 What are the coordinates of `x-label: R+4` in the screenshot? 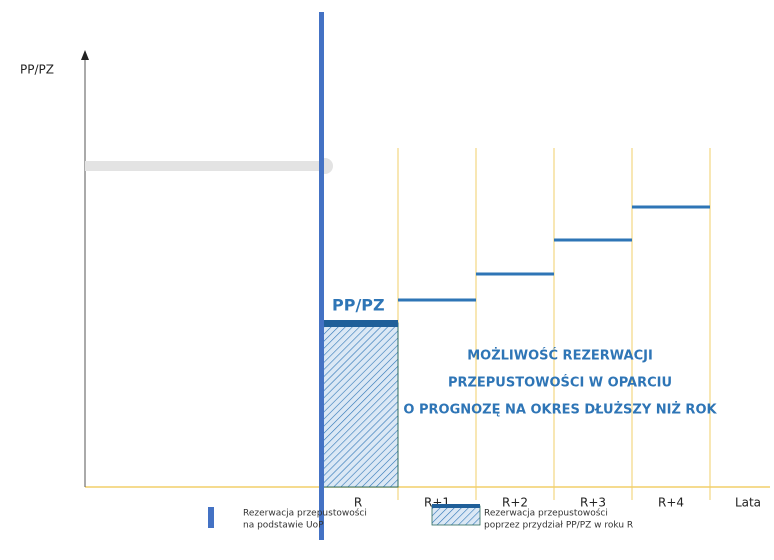 It's located at (671, 503).